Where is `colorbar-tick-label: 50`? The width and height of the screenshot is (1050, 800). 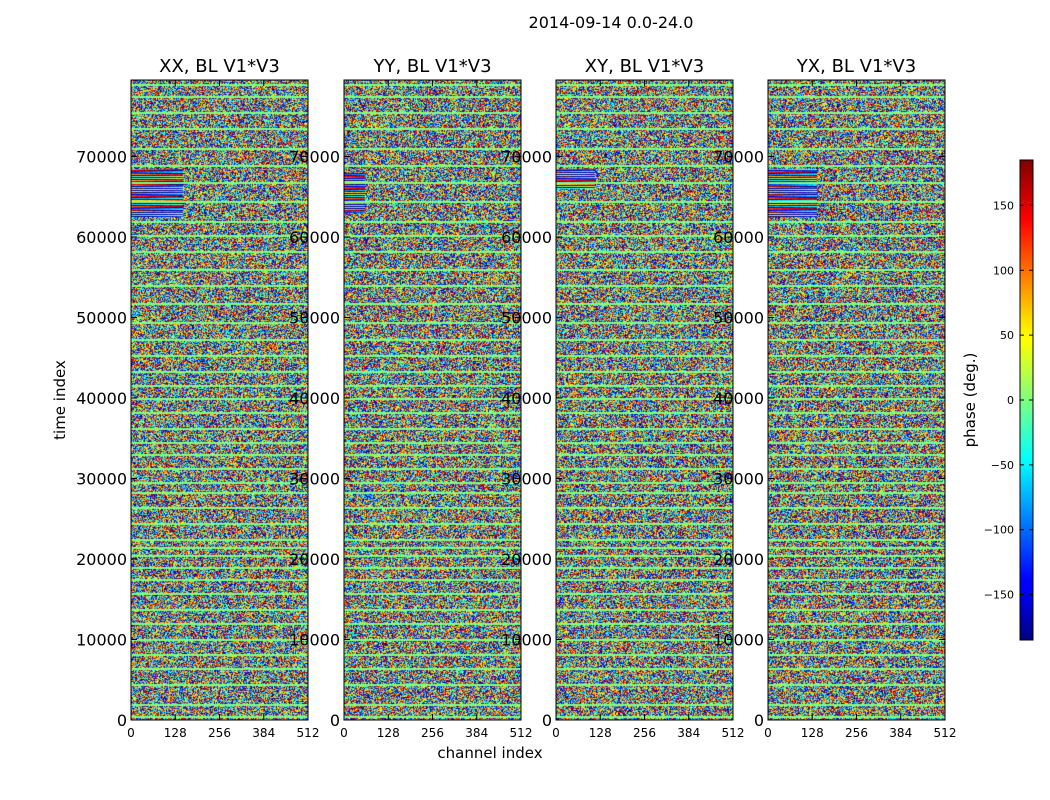
colorbar-tick-label: 50 is located at coordinates (1007, 335).